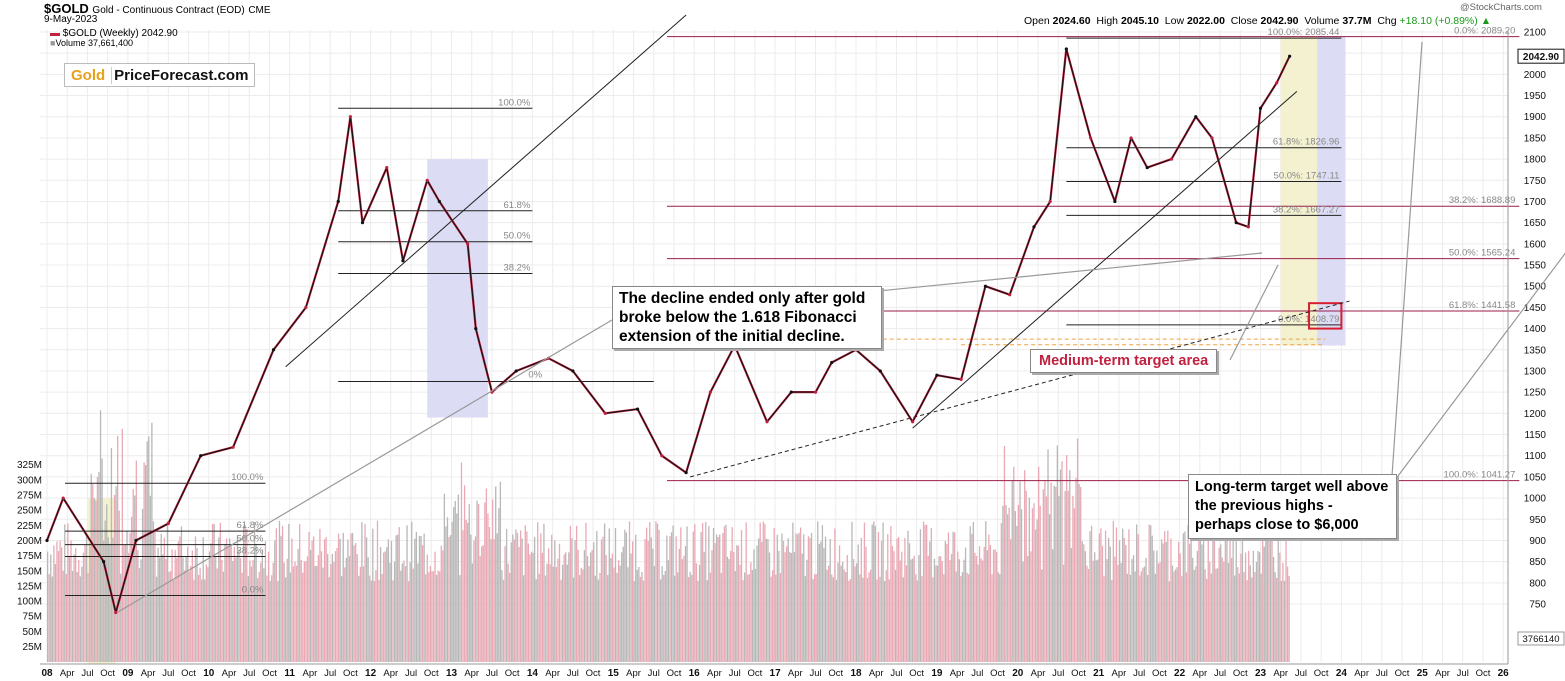  I want to click on price-tick-1300: 1300, so click(1535, 371).